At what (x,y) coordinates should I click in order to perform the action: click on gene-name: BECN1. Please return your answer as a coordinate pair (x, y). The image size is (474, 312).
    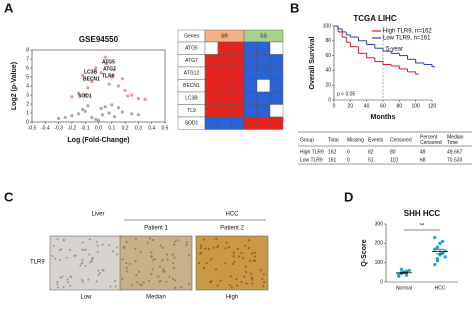
    Looking at the image, I should click on (191, 86).